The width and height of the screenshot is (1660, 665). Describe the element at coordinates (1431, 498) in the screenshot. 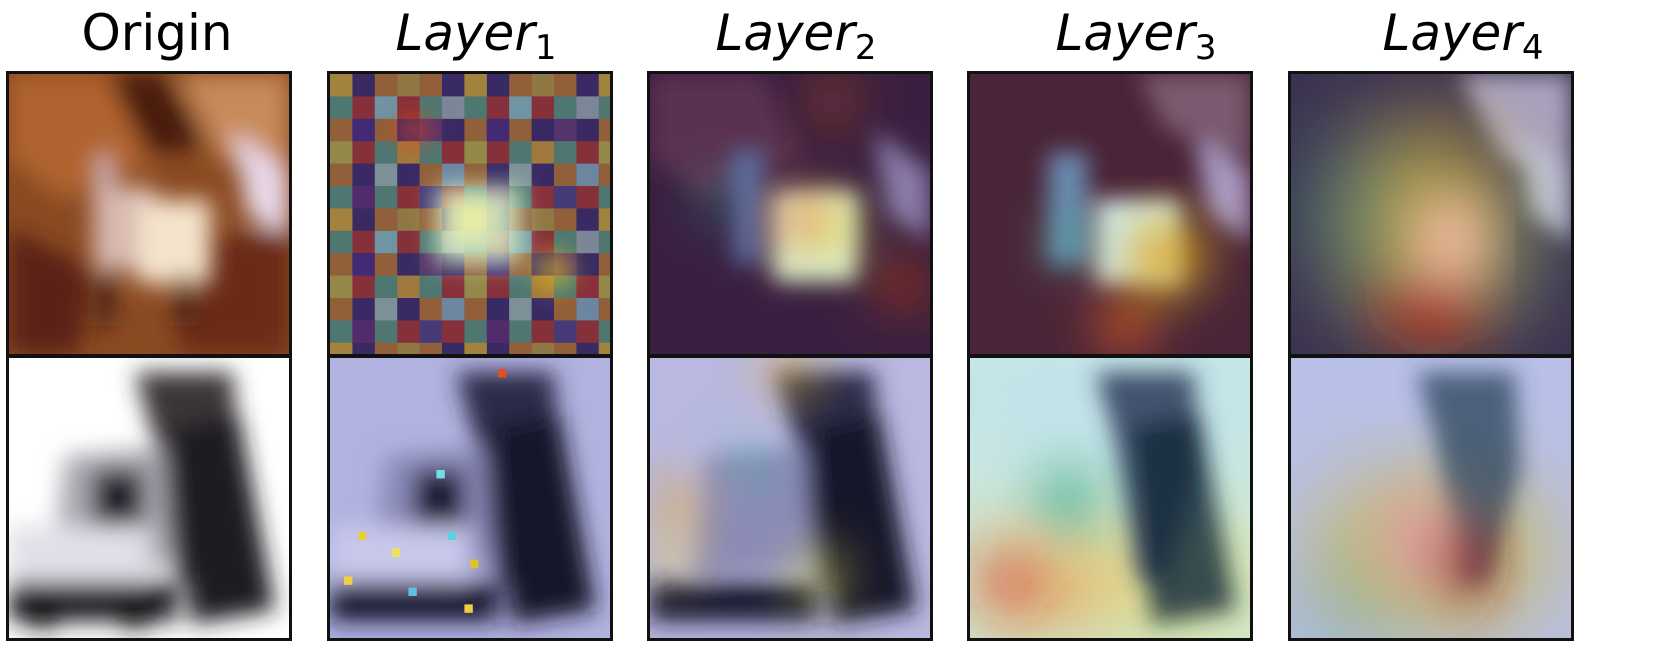

I see `truck-layer-4-heatmap` at that location.